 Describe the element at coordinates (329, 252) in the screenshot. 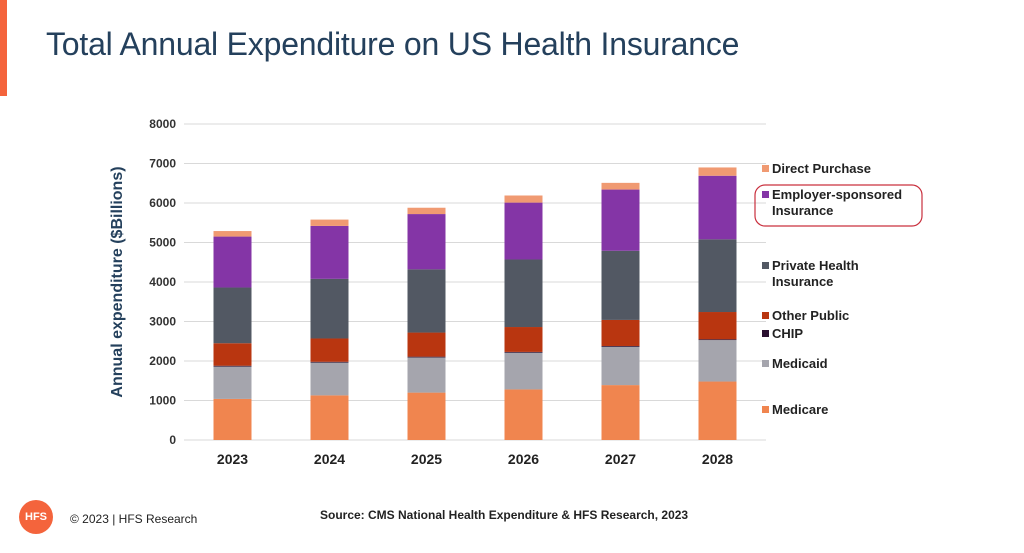

I see `bar-segment-employer-sponsored-insurance-2024` at that location.